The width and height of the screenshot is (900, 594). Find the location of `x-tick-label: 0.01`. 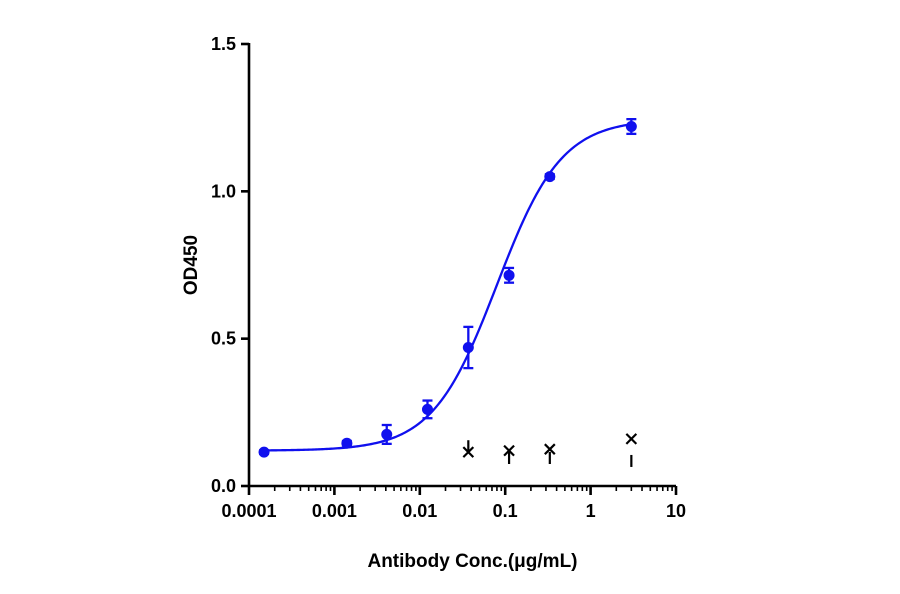

x-tick-label: 0.01 is located at coordinates (419, 511).